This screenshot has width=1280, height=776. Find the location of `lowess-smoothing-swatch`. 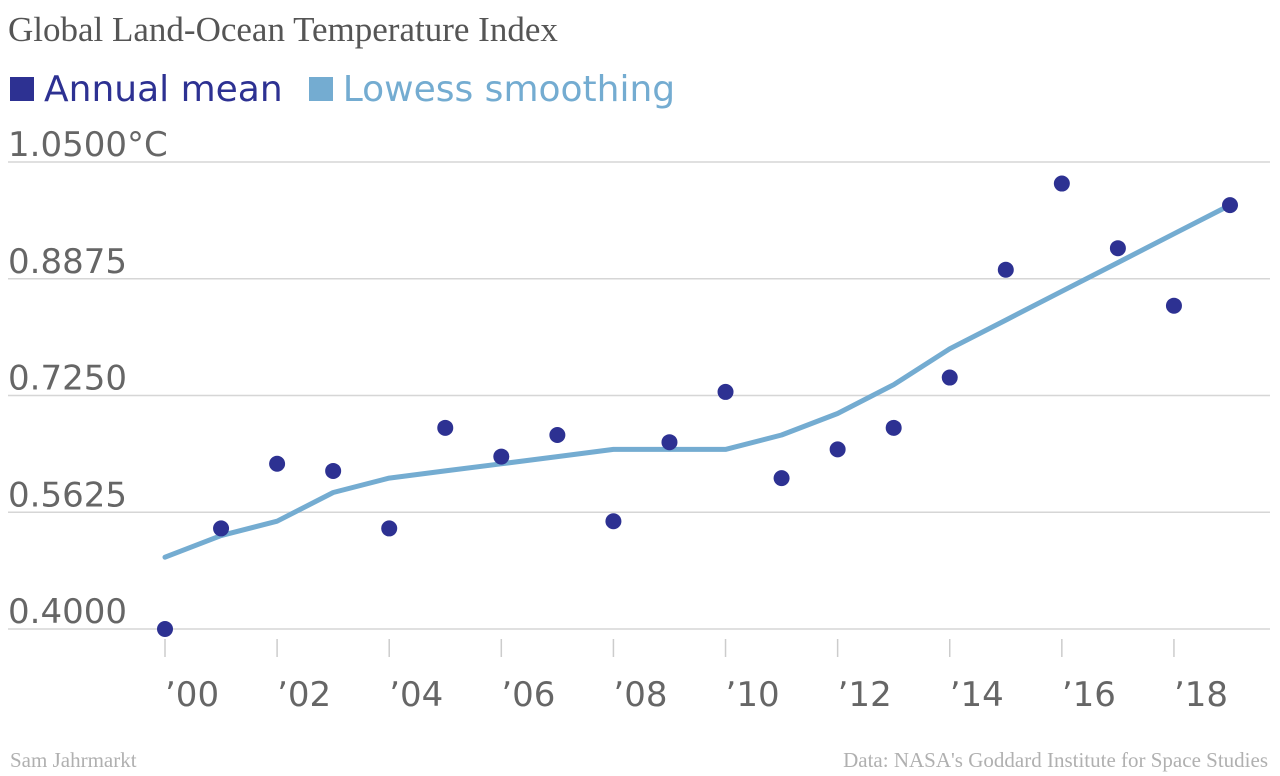

lowess-smoothing-swatch is located at coordinates (320, 89).